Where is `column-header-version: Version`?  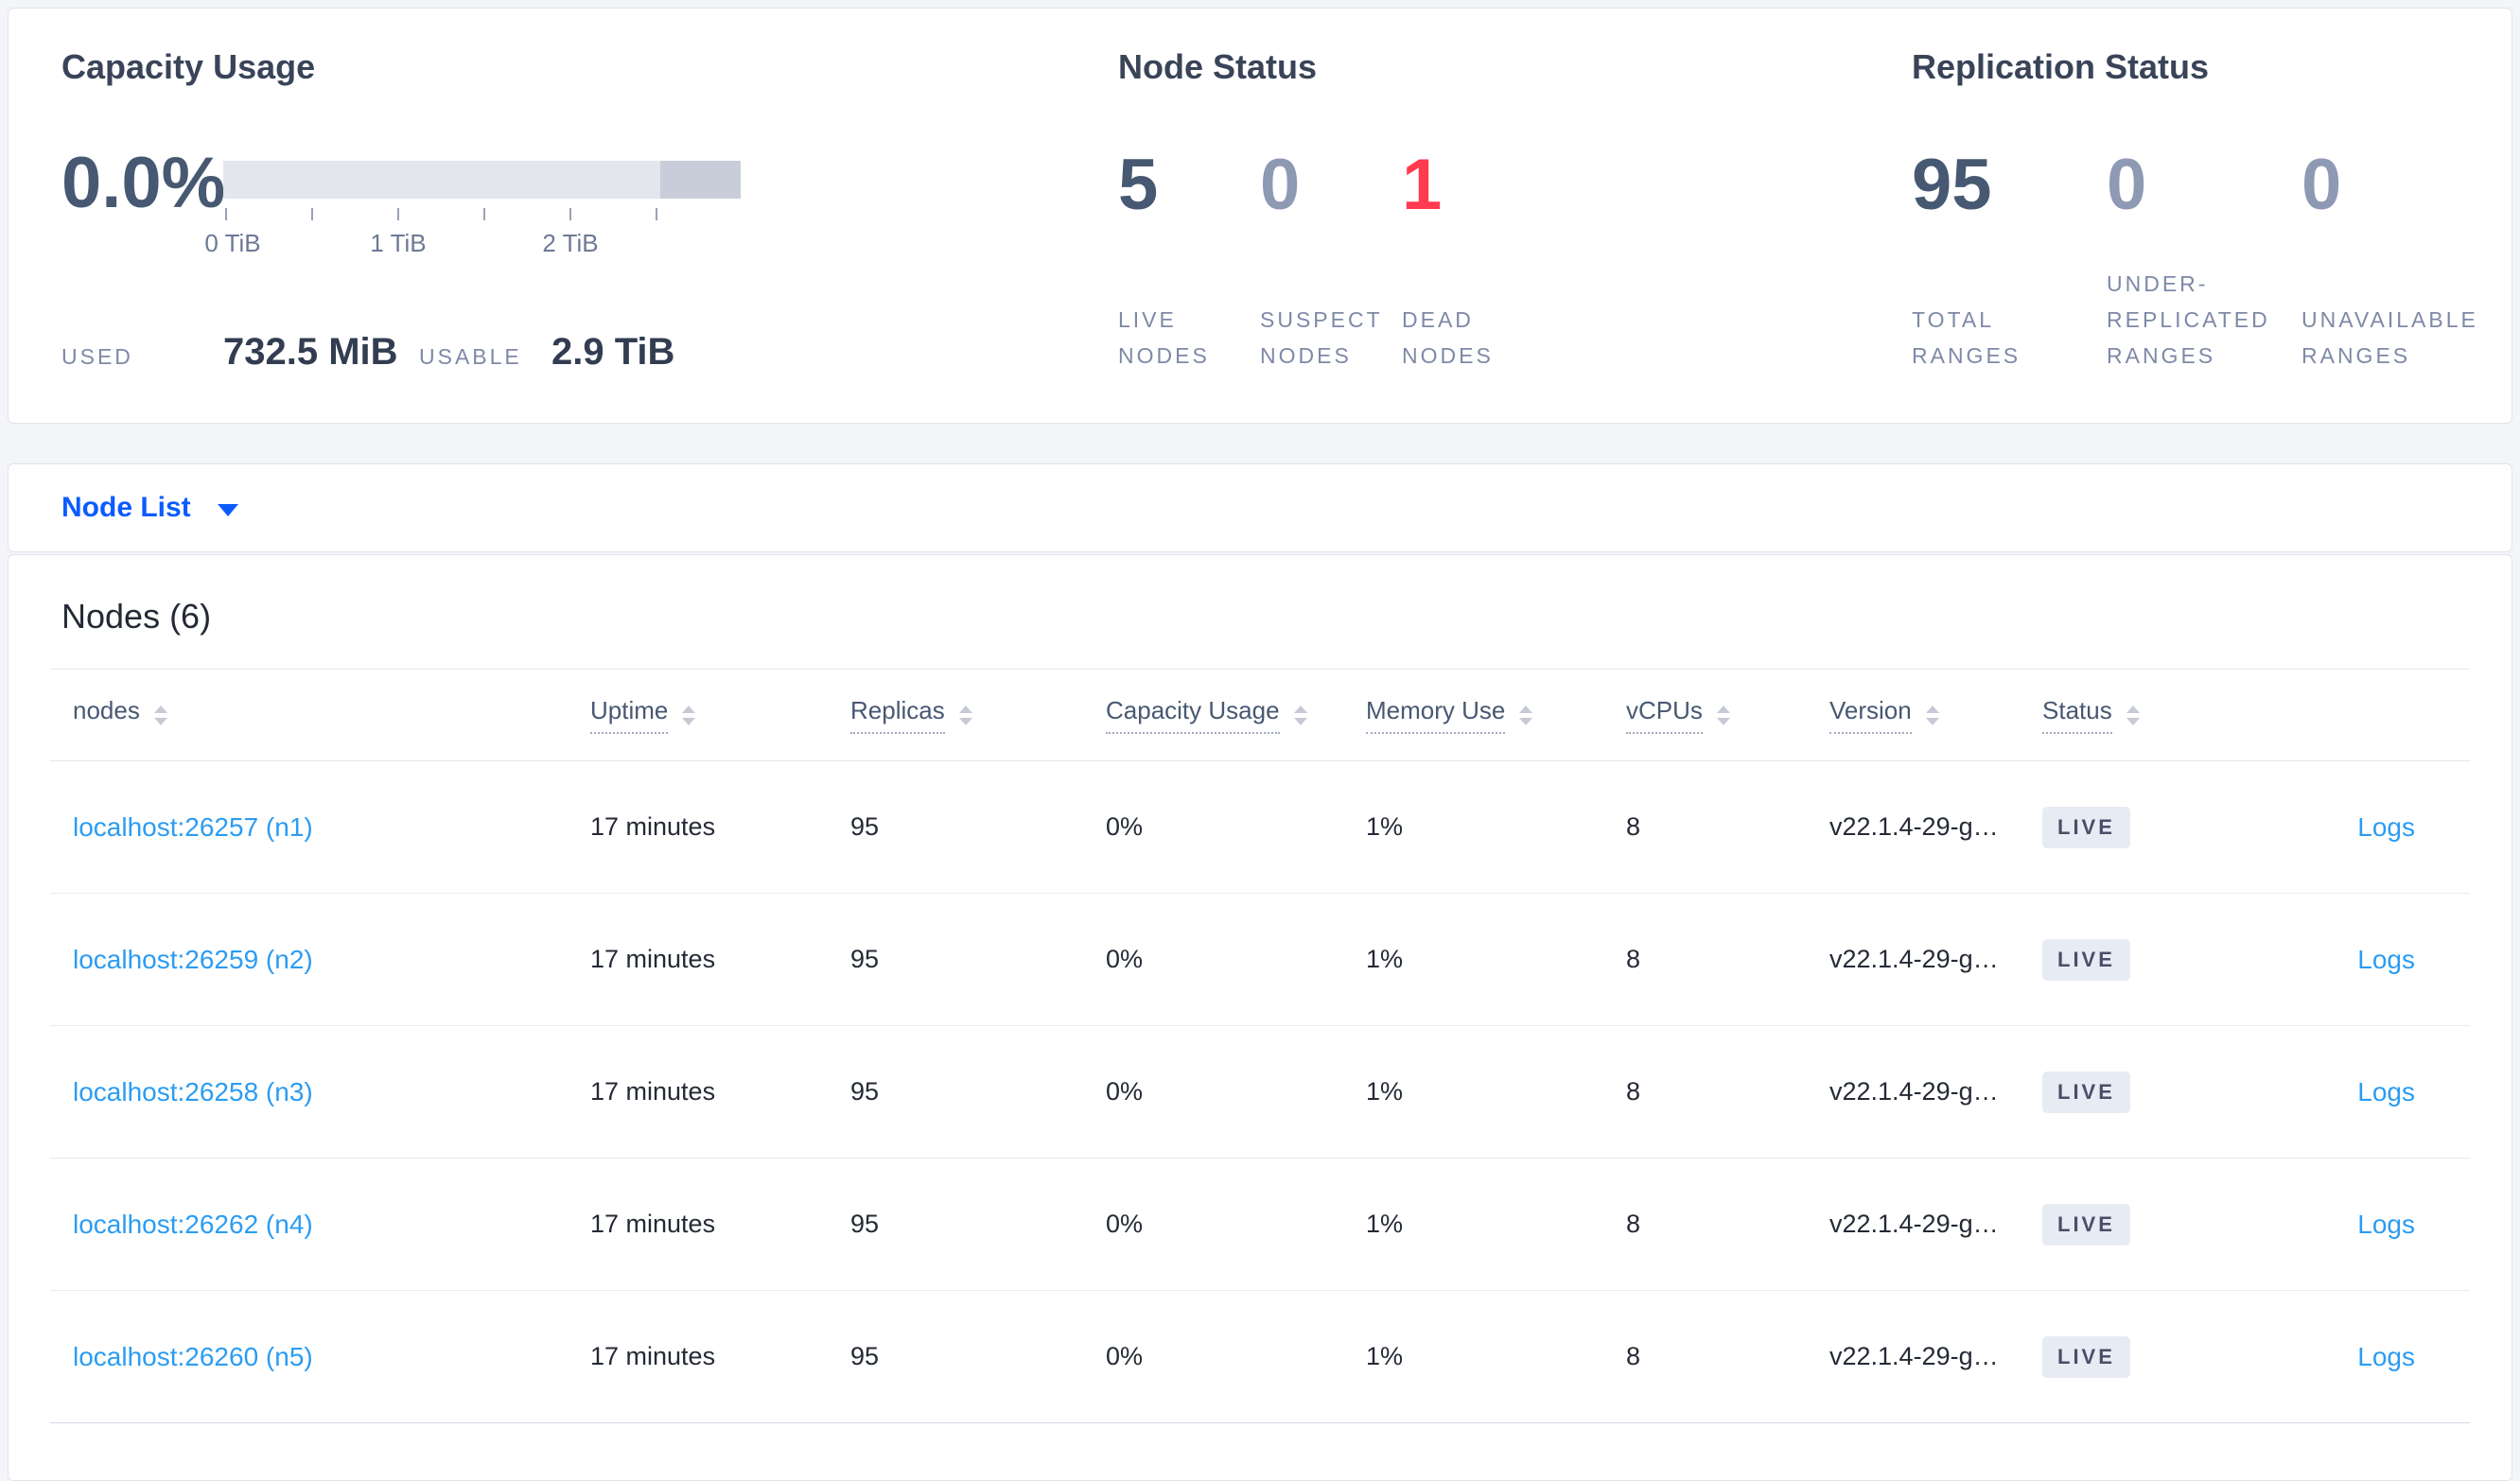 column-header-version: Version is located at coordinates (1936, 715).